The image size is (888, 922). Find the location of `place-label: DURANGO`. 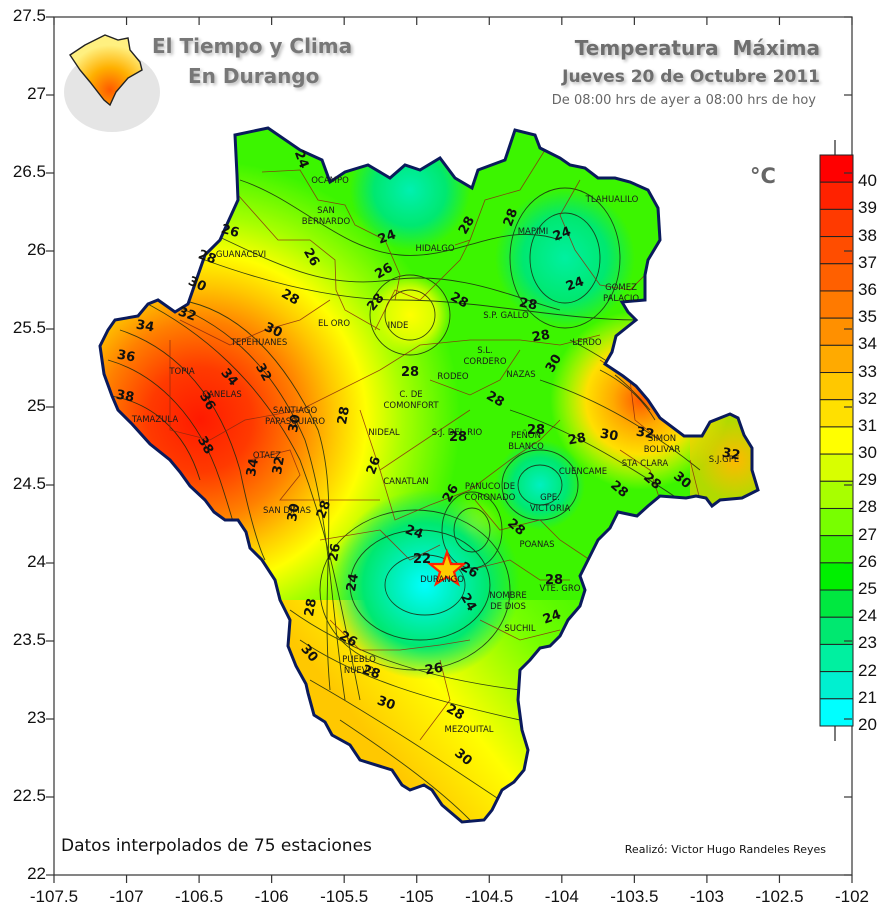

place-label: DURANGO is located at coordinates (442, 580).